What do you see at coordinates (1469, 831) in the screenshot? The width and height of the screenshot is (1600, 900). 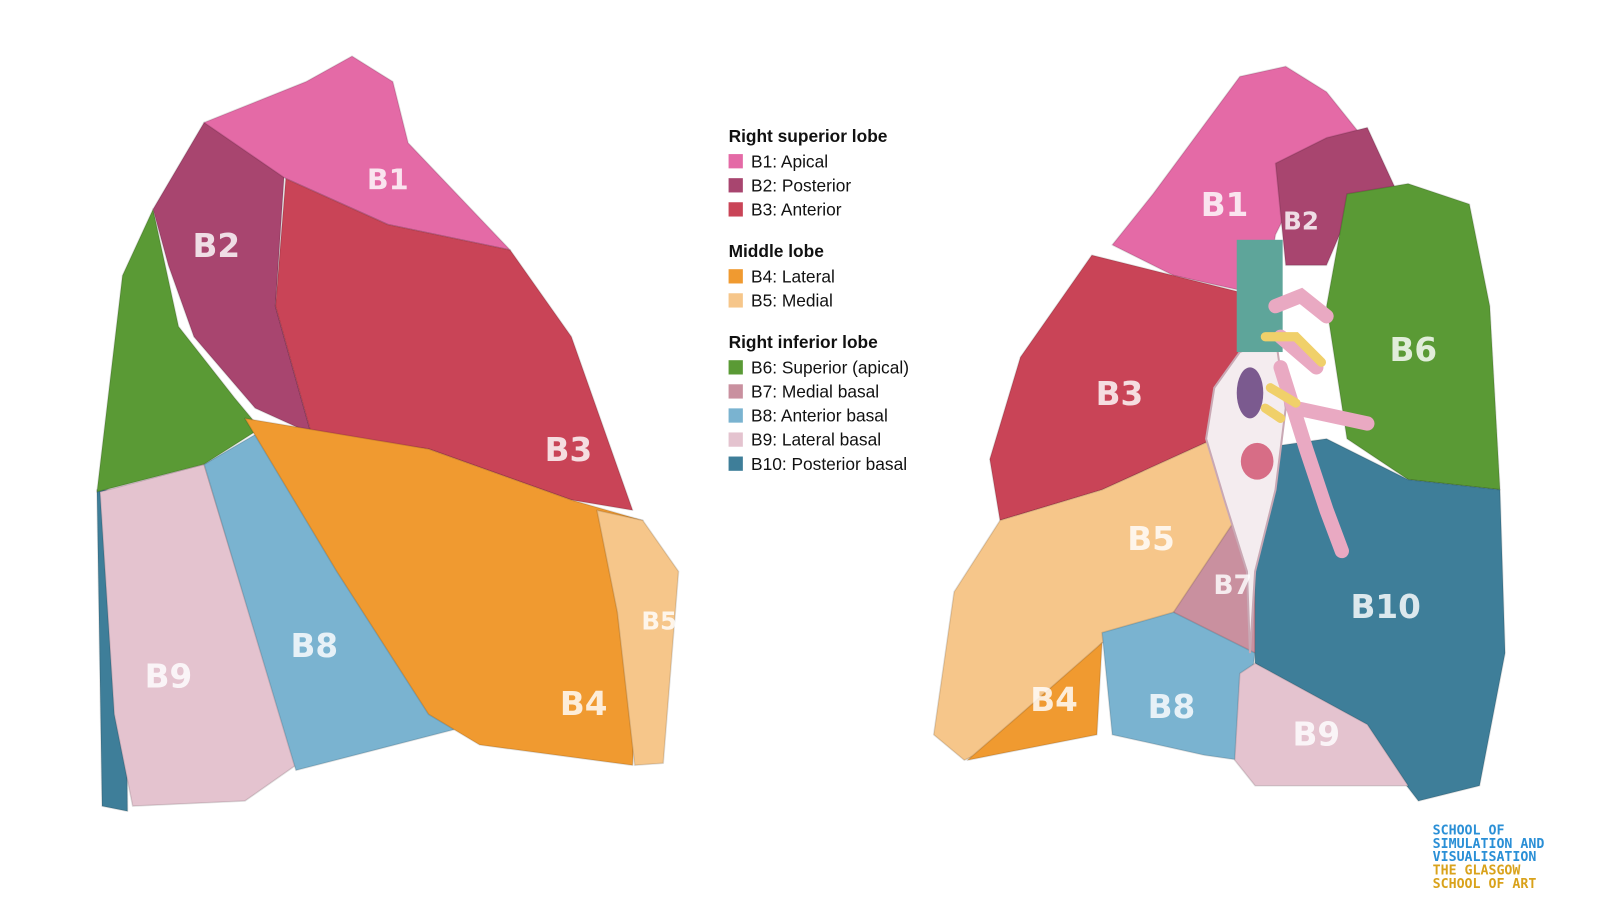 I see `logo-line: SCHOOL OF` at bounding box center [1469, 831].